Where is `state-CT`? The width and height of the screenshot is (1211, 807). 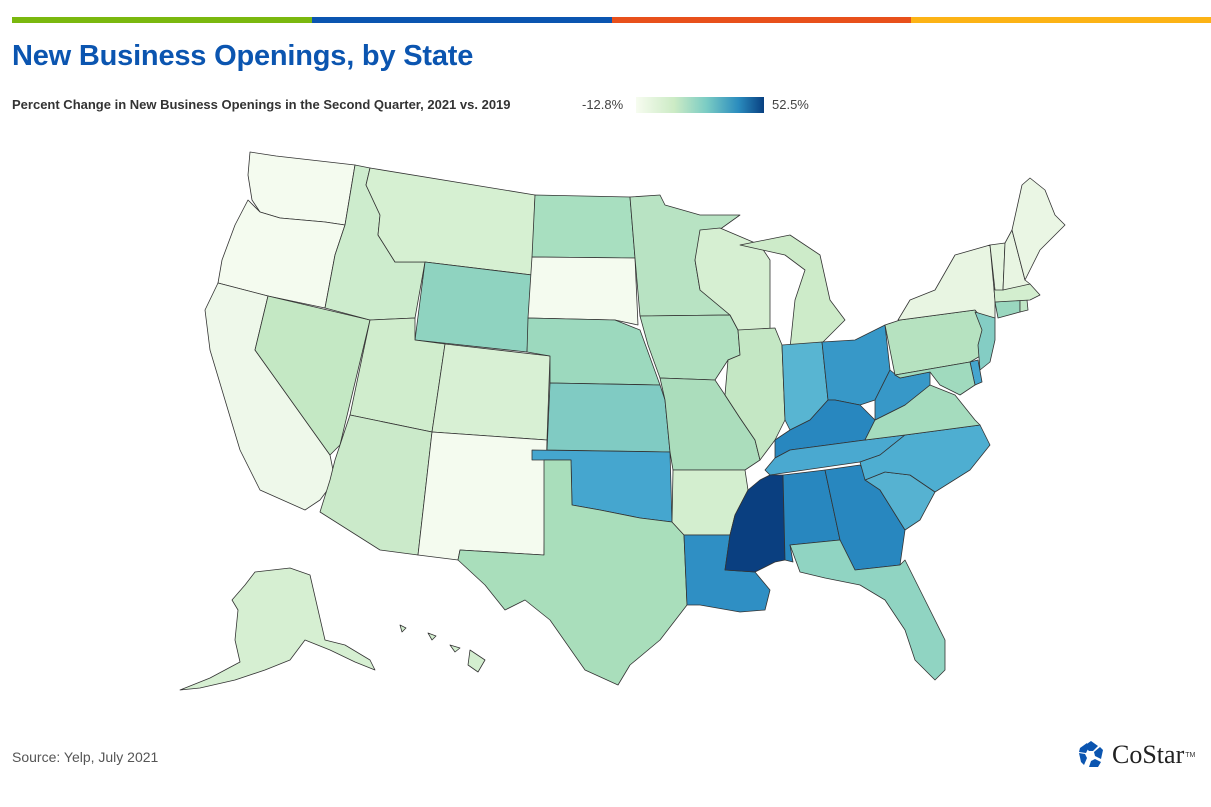
state-CT is located at coordinates (1007, 309).